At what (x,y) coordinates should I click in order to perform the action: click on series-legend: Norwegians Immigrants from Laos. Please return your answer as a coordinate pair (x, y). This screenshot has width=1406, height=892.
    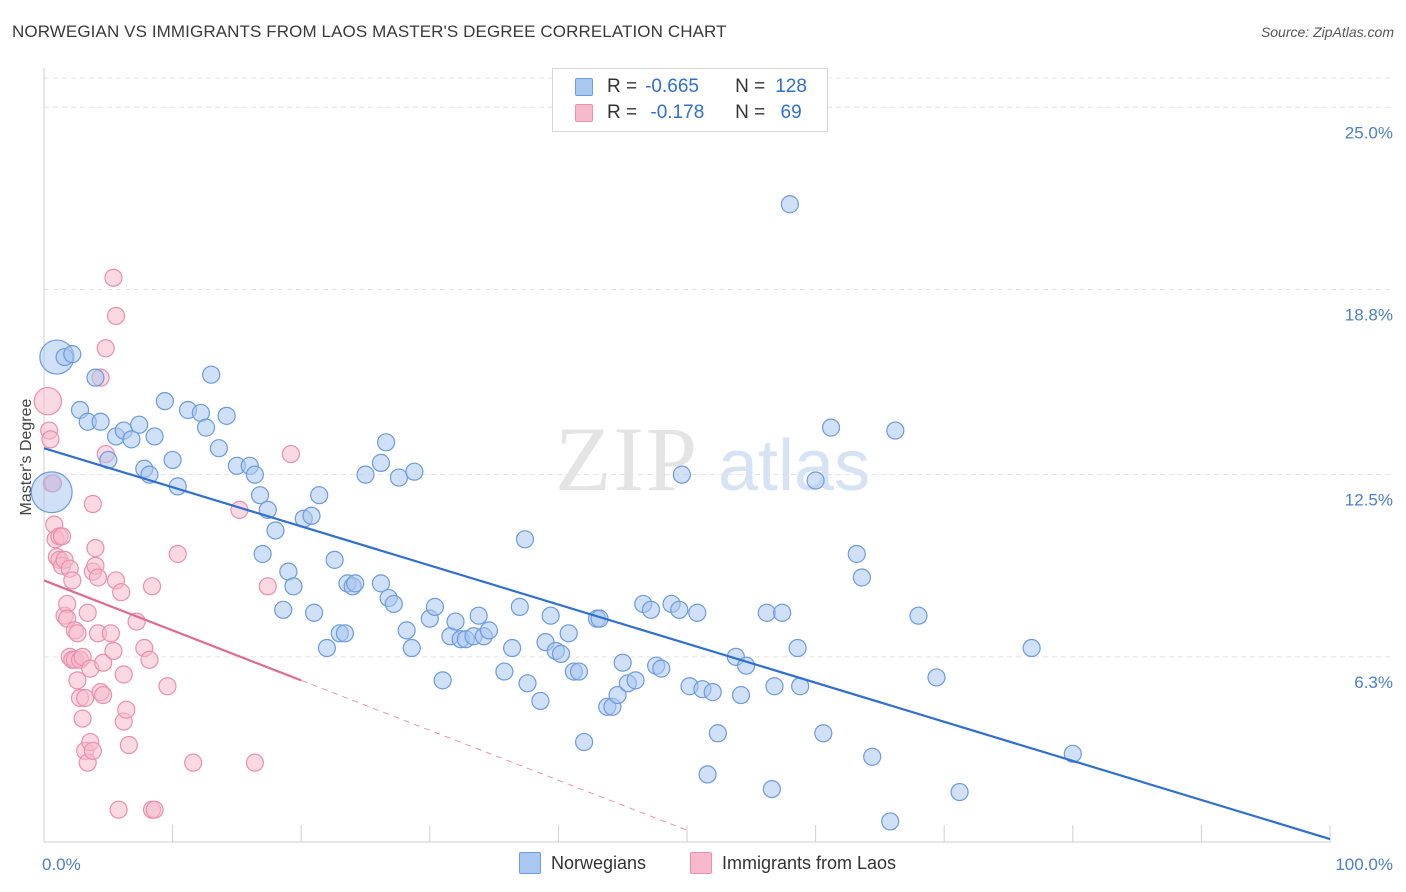
    Looking at the image, I should click on (703, 864).